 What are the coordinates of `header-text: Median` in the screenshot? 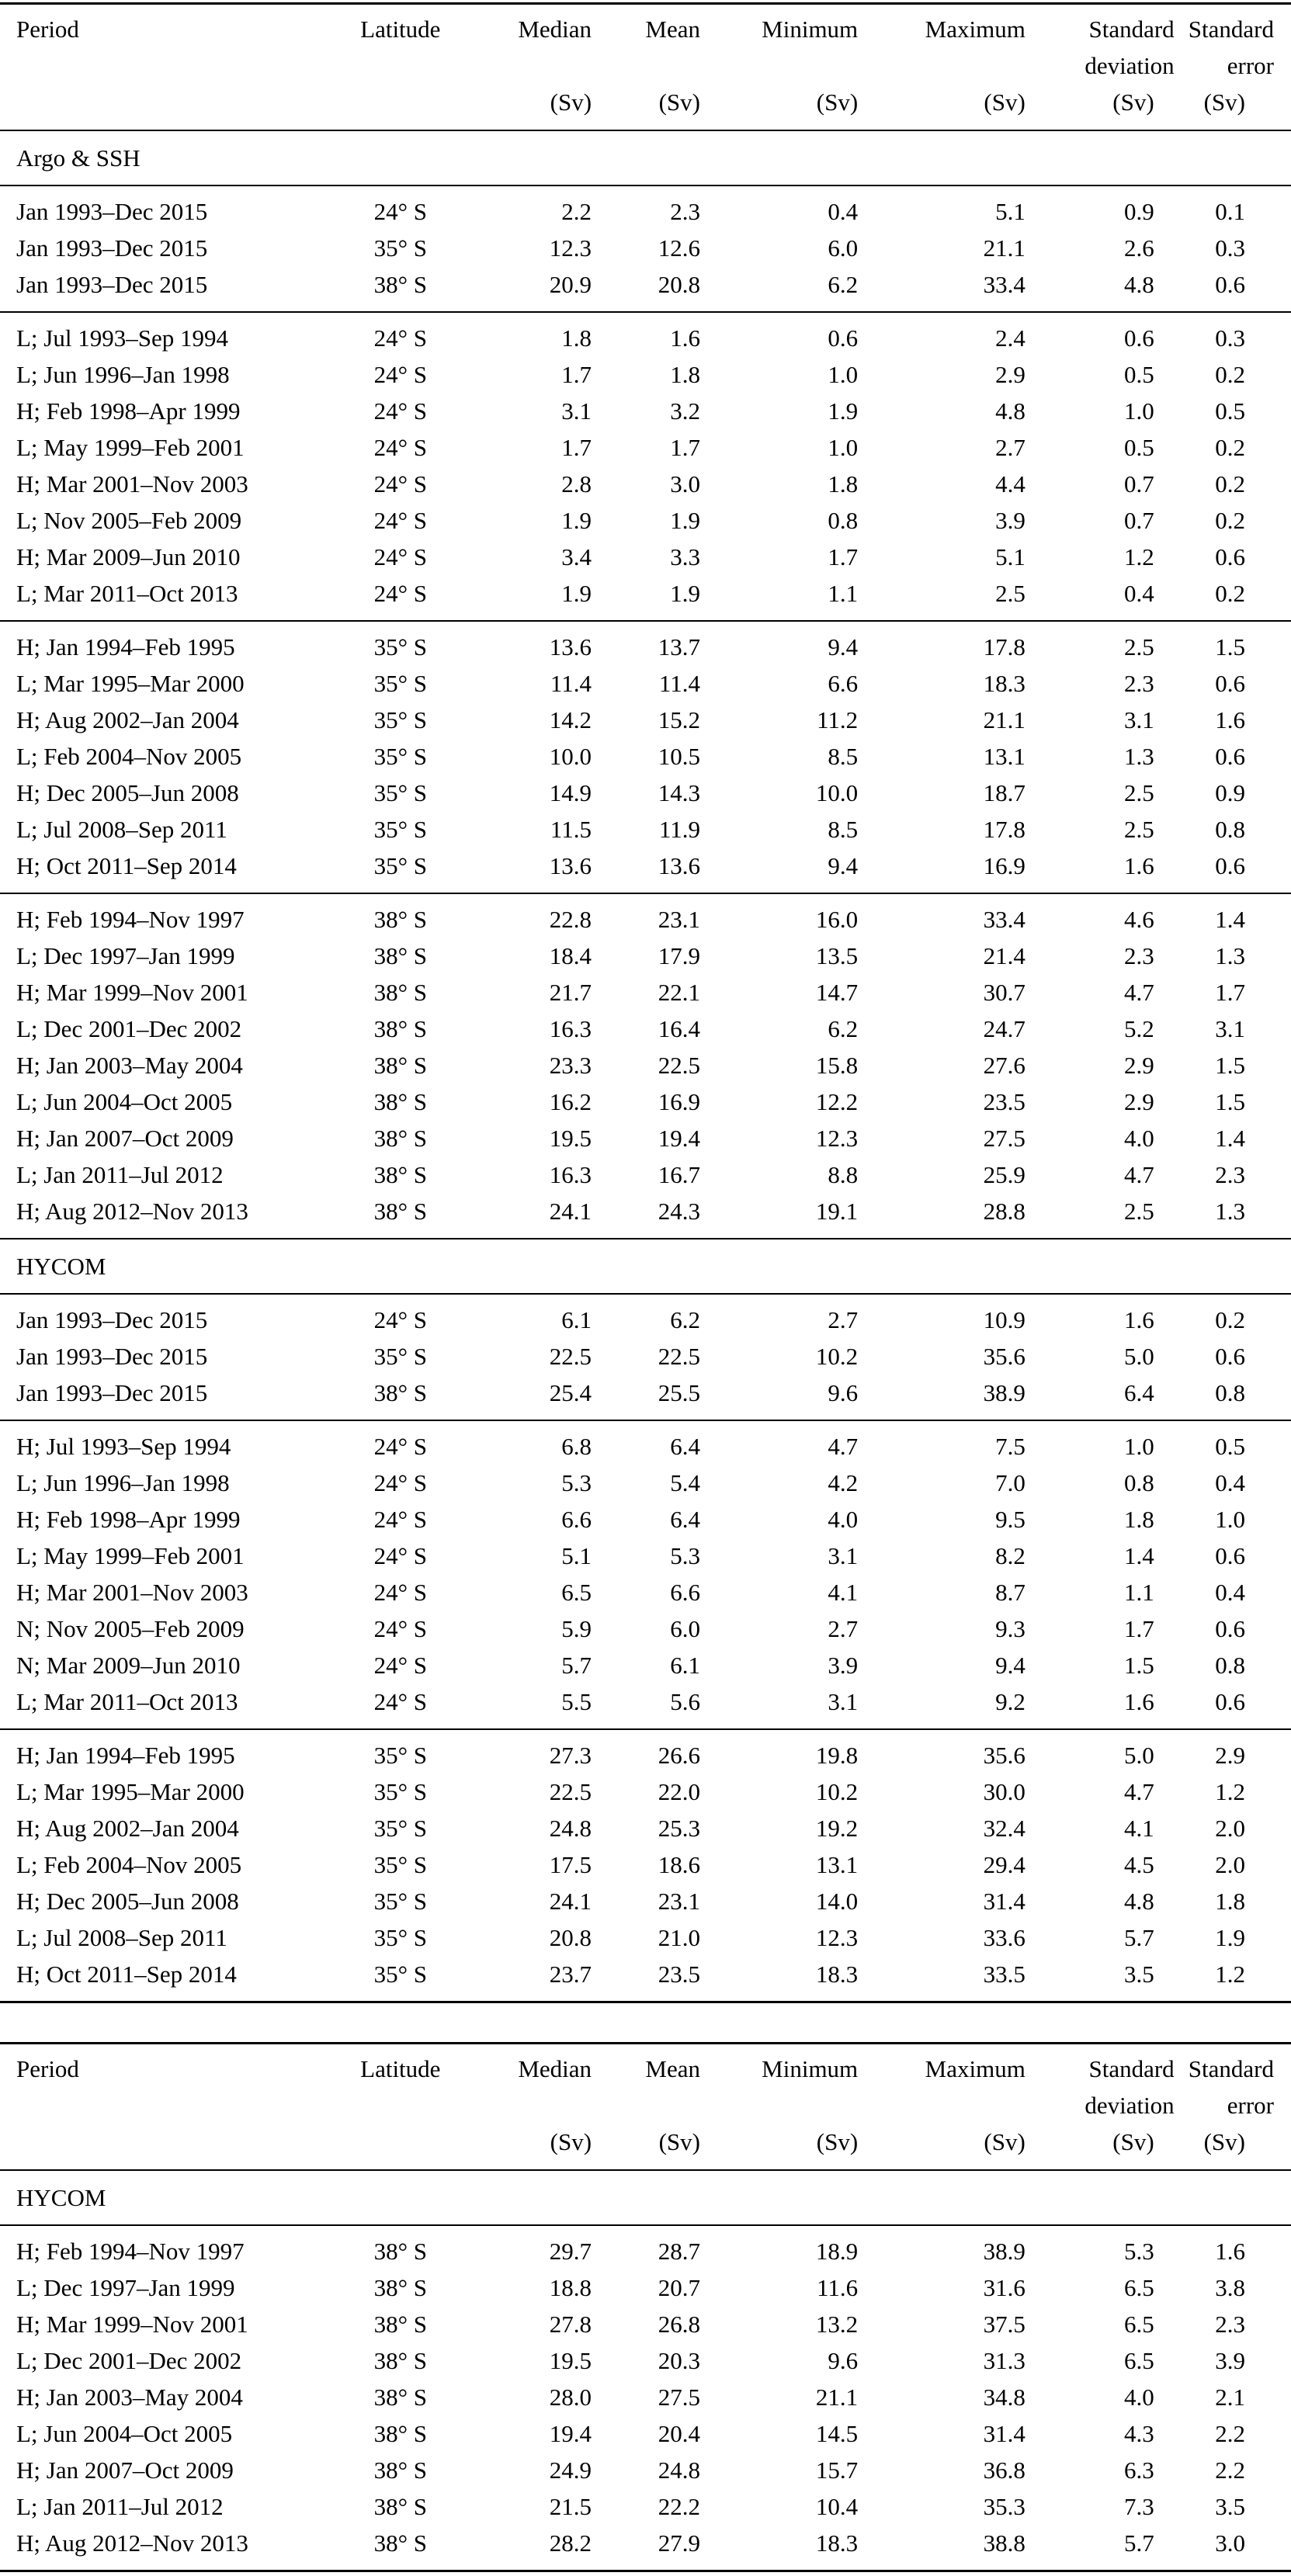 It's located at (555, 29).